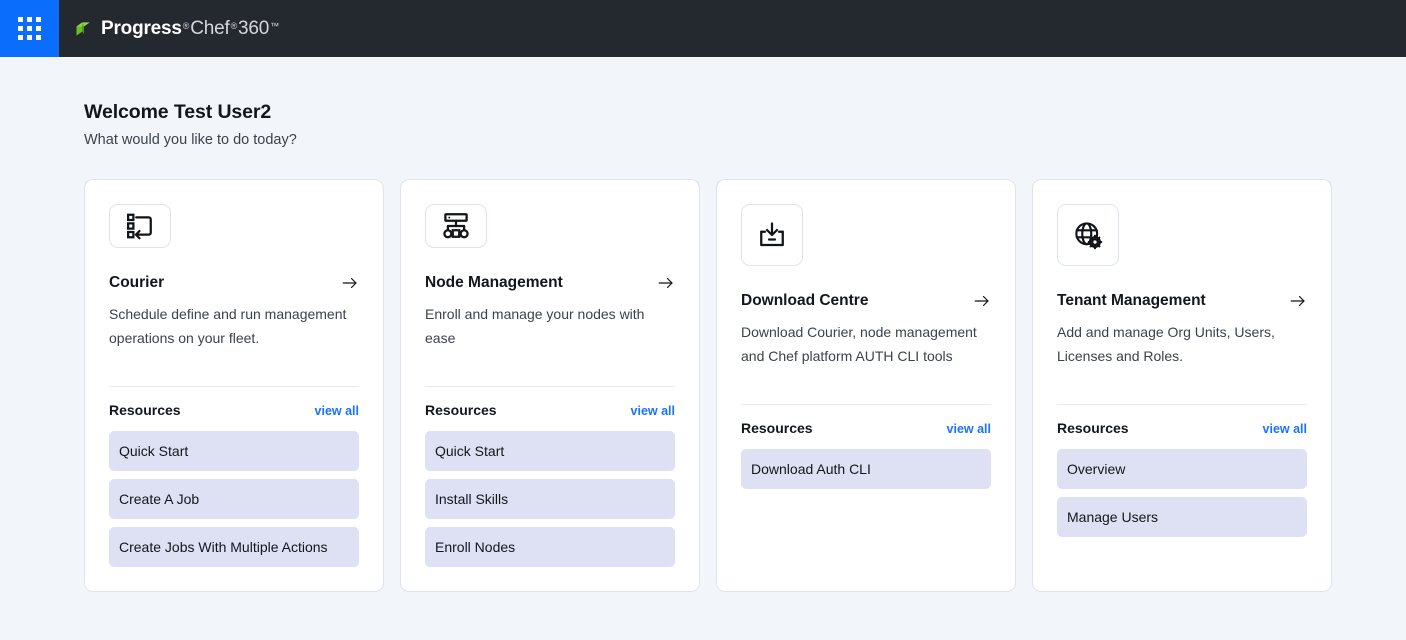 Image resolution: width=1406 pixels, height=640 pixels. Describe the element at coordinates (186, 25) in the screenshot. I see `brand-progress-reg: ®` at that location.